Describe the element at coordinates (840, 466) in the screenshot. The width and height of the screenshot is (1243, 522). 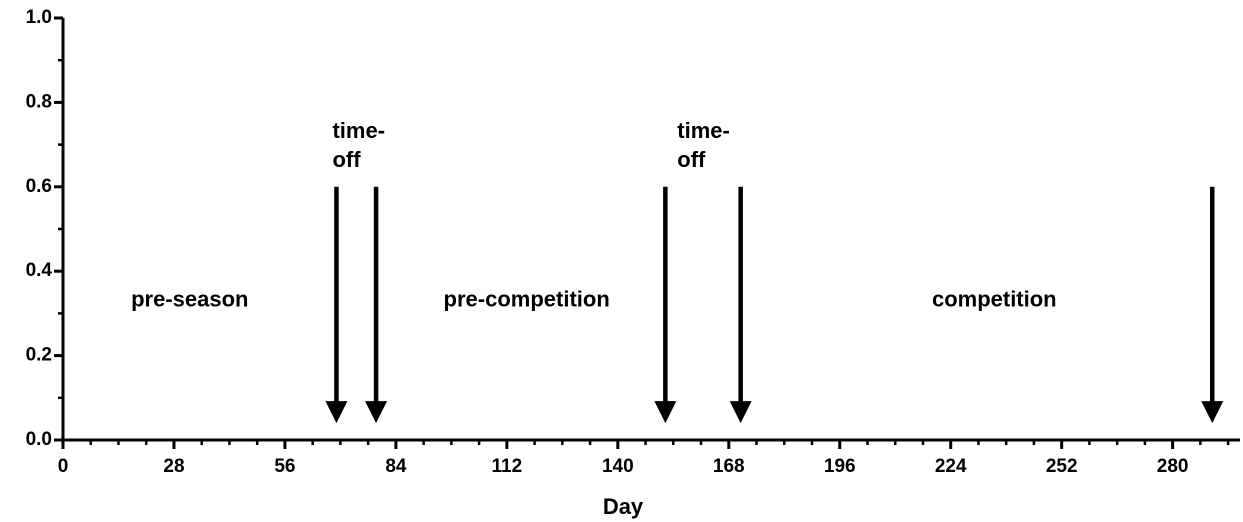
I see `x-tick-label: 196` at that location.